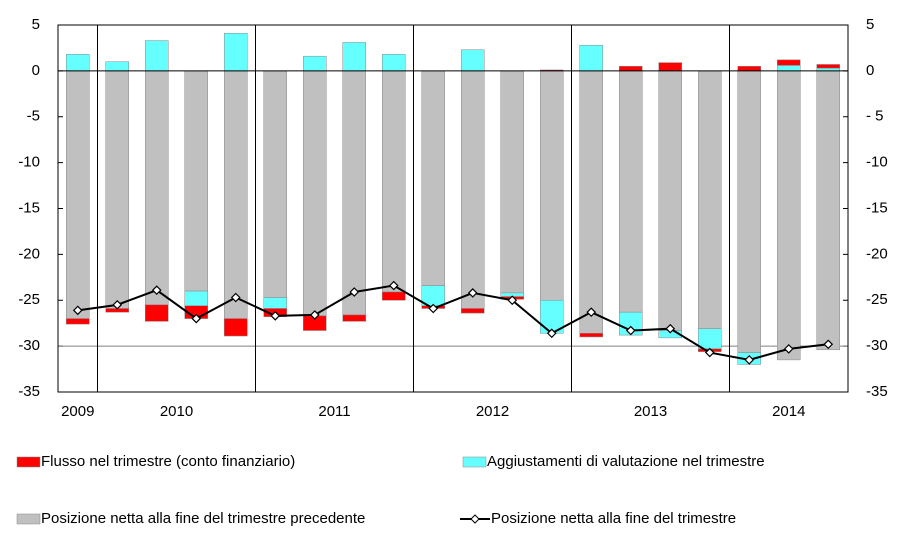 The width and height of the screenshot is (897, 534). What do you see at coordinates (788, 411) in the screenshot?
I see `x-tick-label: 2014` at bounding box center [788, 411].